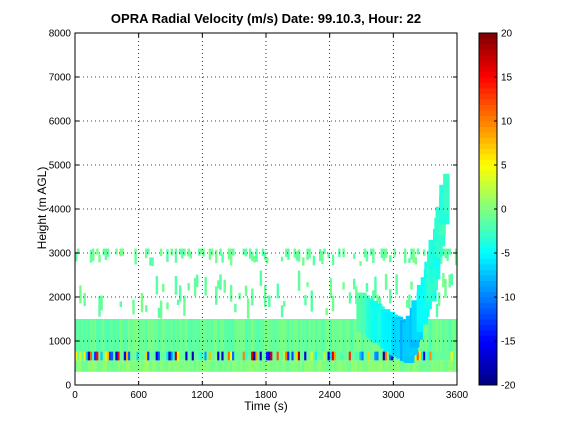  What do you see at coordinates (60, 34) in the screenshot?
I see `y-tick-label: 8000` at bounding box center [60, 34].